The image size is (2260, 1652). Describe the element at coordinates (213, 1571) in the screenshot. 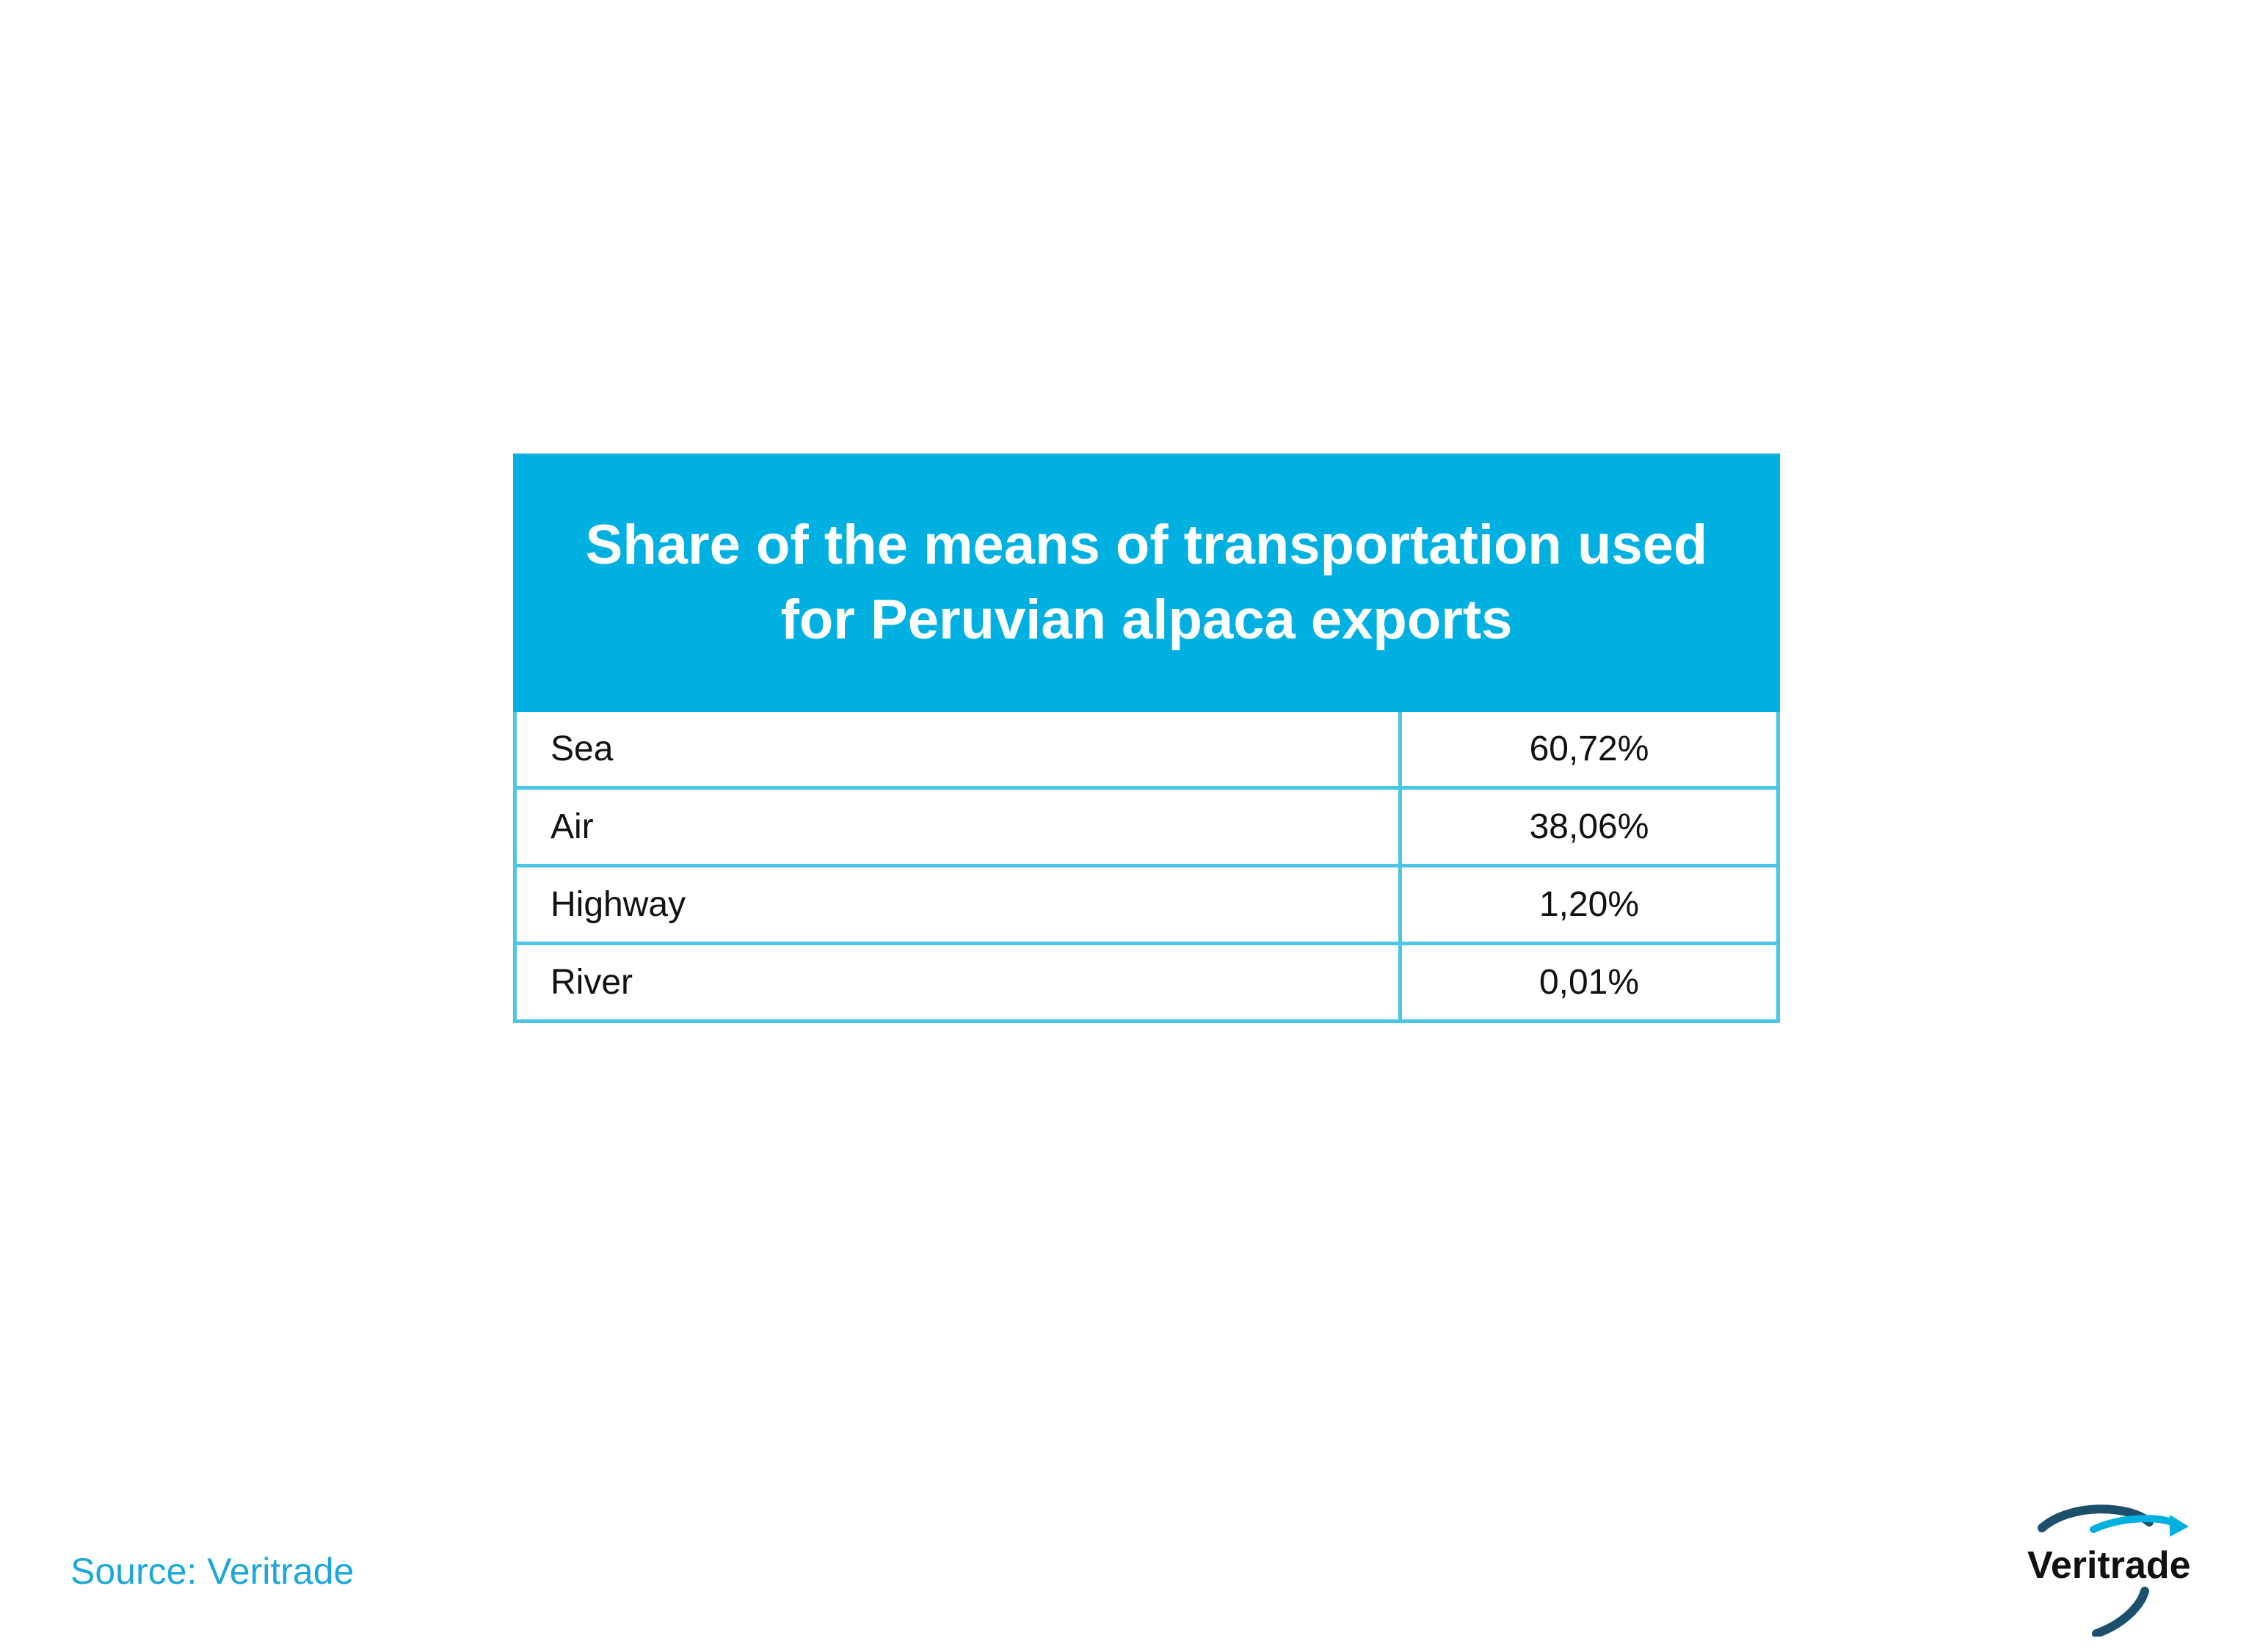

I see `source-note: Source: Veritrade` at that location.